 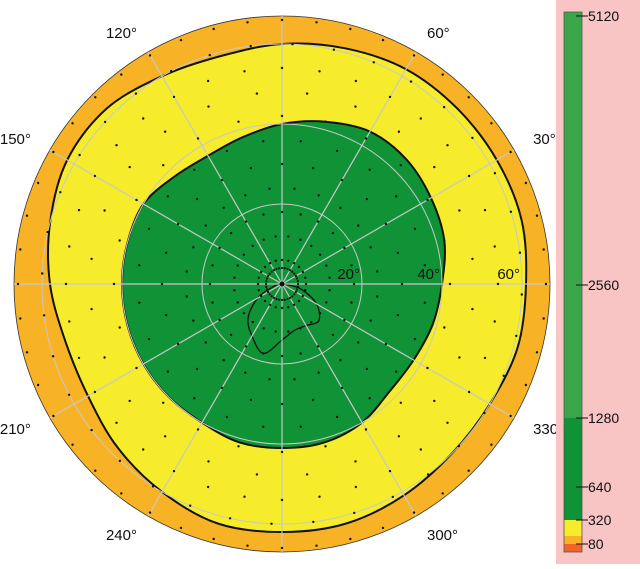 I want to click on angular-tick-label-240: 240°, so click(x=121, y=535).